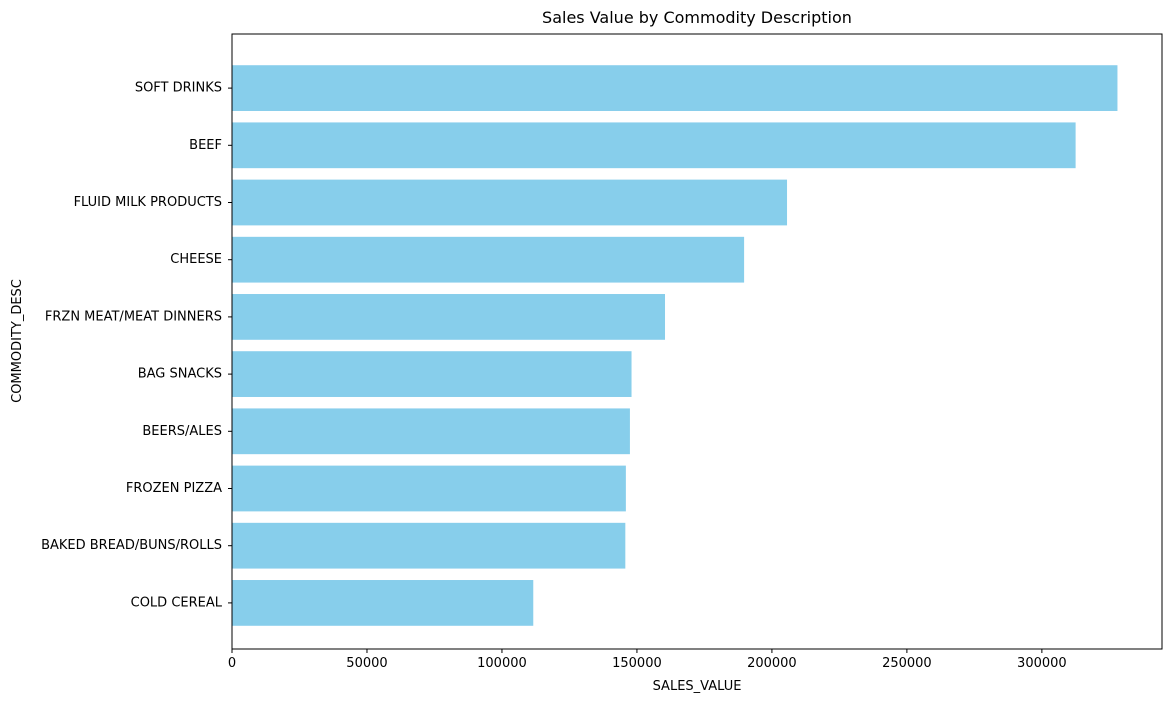 The height and width of the screenshot is (701, 1172). What do you see at coordinates (772, 663) in the screenshot?
I see `x-tick-label: 200000` at bounding box center [772, 663].